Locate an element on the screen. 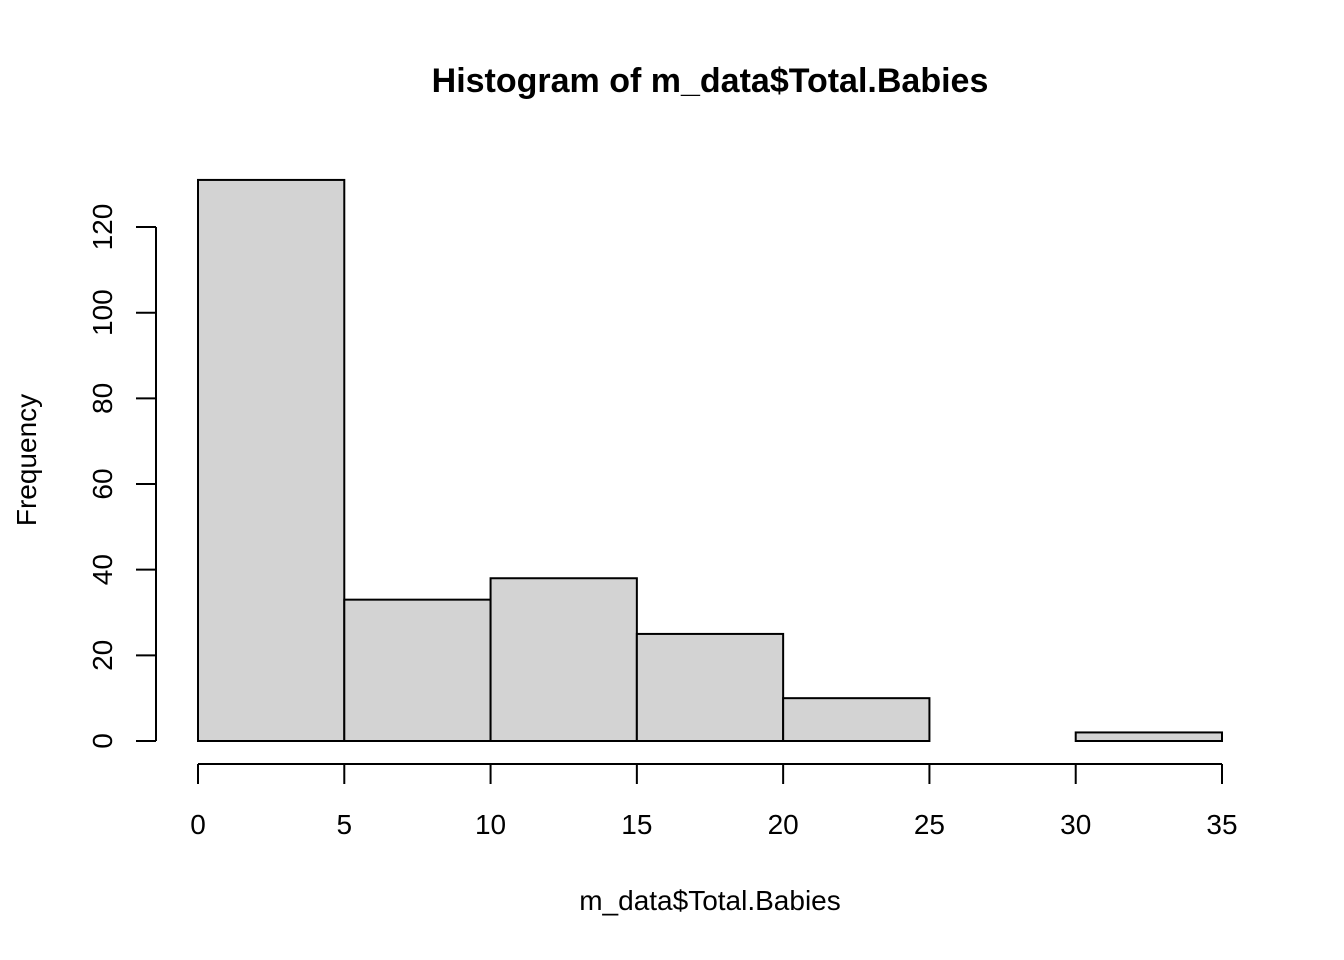  y-tick-label-80: 80 is located at coordinates (102, 398).